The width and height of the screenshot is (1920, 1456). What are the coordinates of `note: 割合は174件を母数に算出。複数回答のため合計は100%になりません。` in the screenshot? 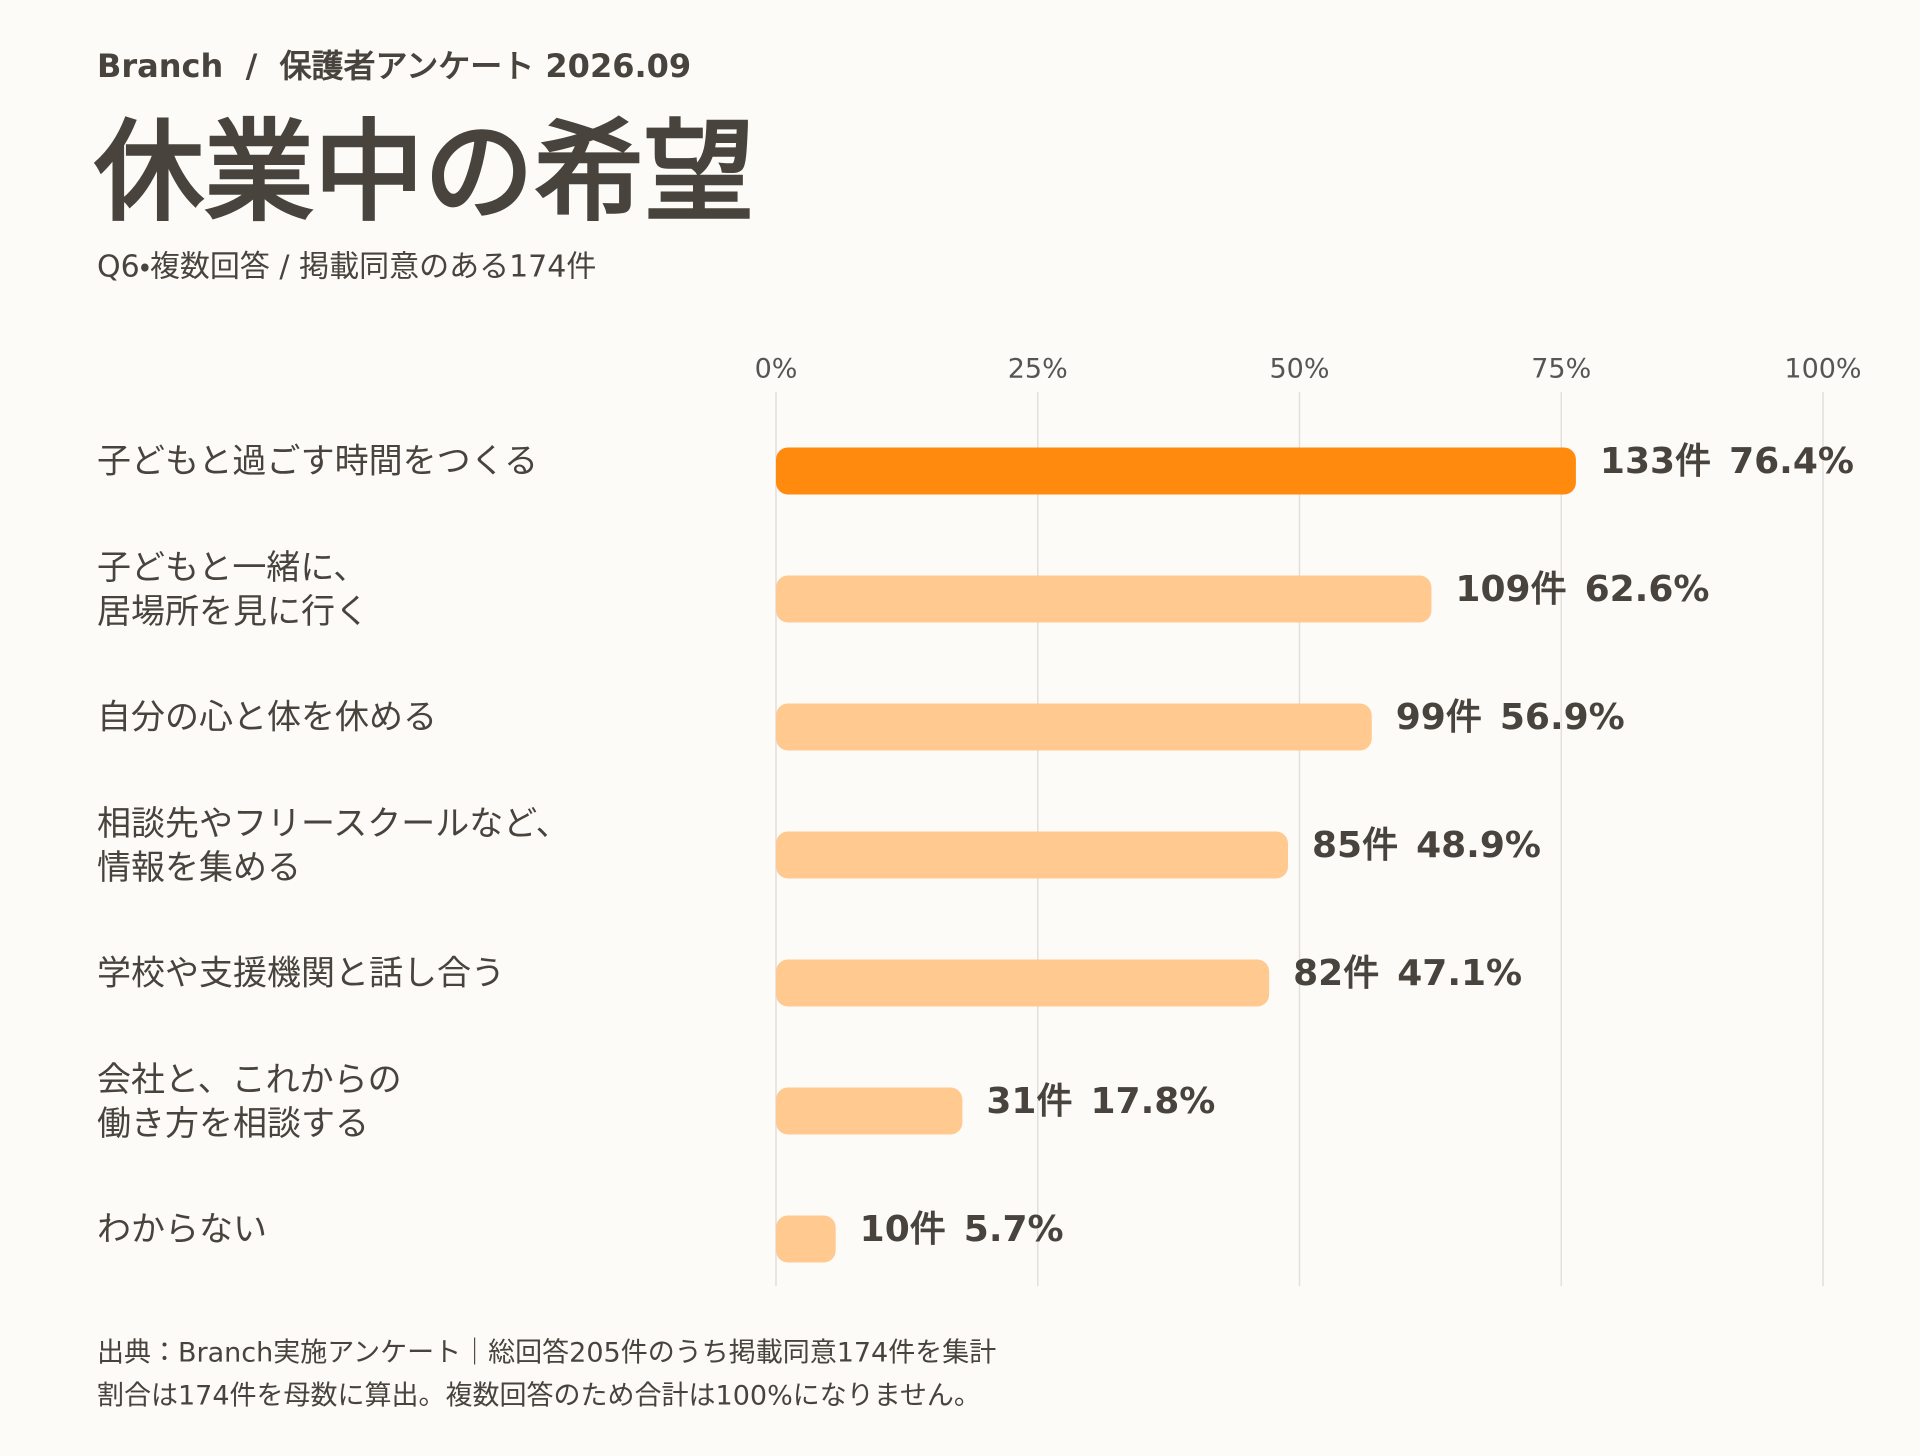 It's located at (539, 1396).